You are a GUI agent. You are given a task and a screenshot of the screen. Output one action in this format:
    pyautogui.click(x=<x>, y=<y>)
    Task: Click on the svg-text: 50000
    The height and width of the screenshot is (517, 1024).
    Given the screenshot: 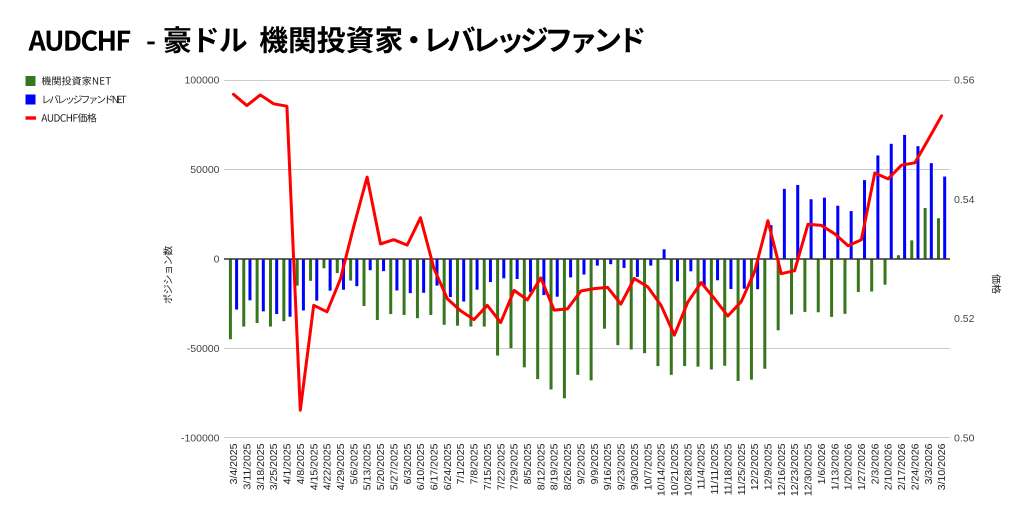 What is the action you would take?
    pyautogui.click(x=204, y=170)
    